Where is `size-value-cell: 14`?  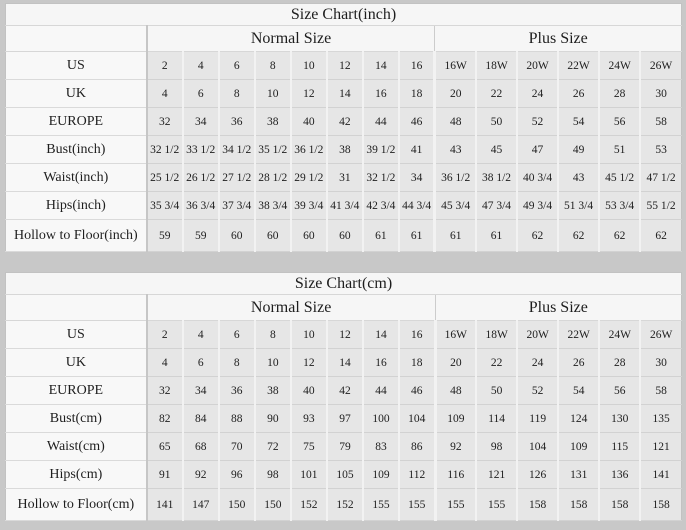
size-value-cell: 14 is located at coordinates (380, 65).